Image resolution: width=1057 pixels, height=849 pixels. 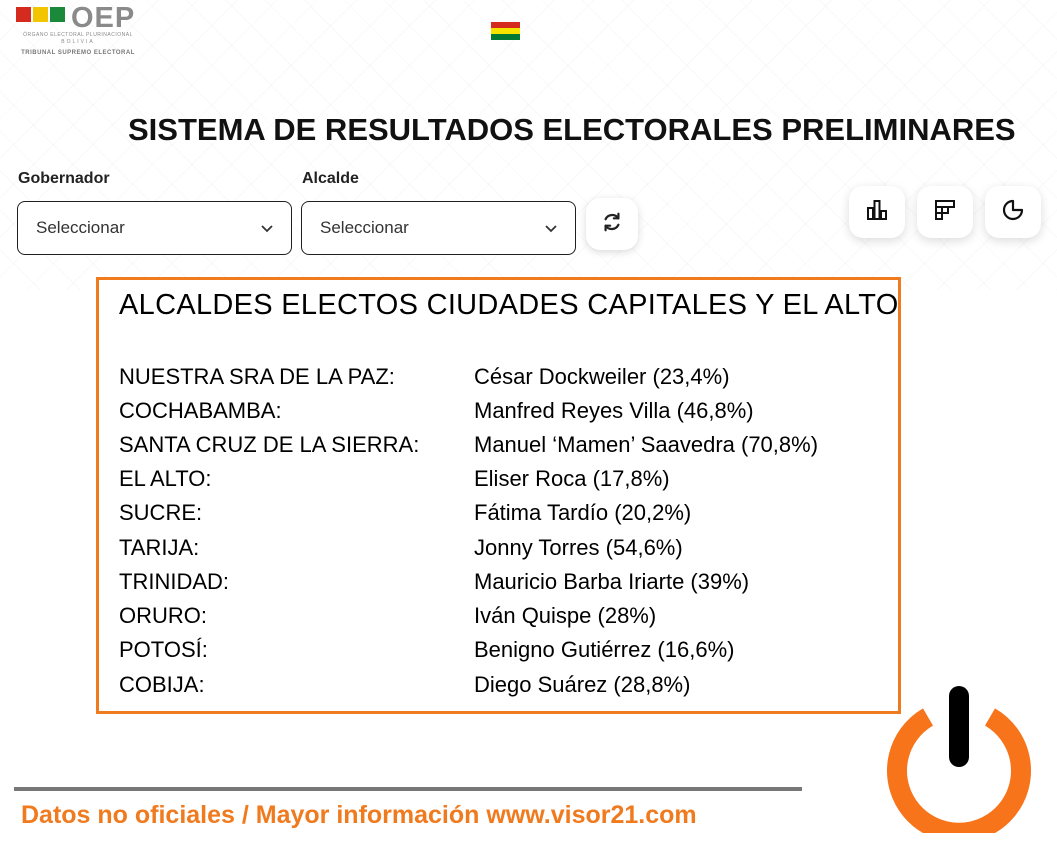 What do you see at coordinates (103, 18) in the screenshot?
I see `logo-brand: OEP` at bounding box center [103, 18].